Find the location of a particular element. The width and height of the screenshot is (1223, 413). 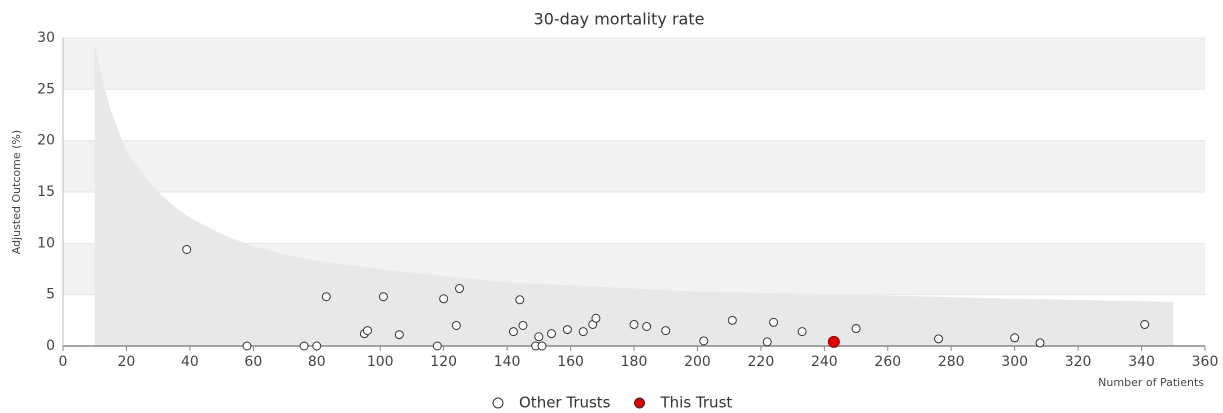

chart-title: 30-day mortality rate is located at coordinates (619, 19).